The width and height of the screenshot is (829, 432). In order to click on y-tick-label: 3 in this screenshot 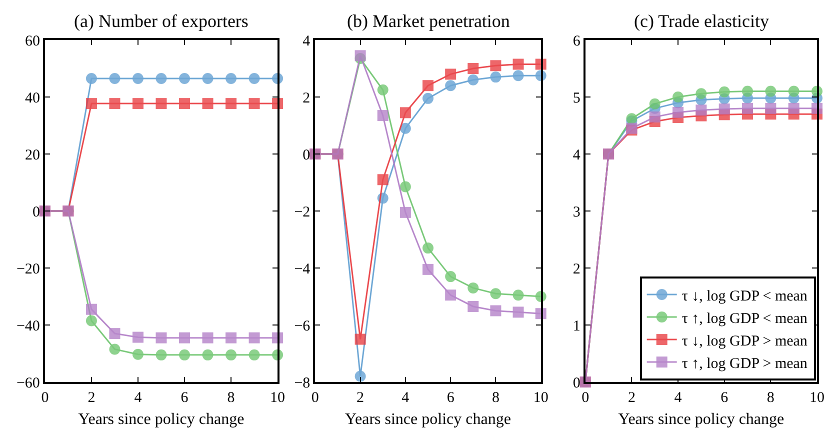, I will do `click(576, 212)`.